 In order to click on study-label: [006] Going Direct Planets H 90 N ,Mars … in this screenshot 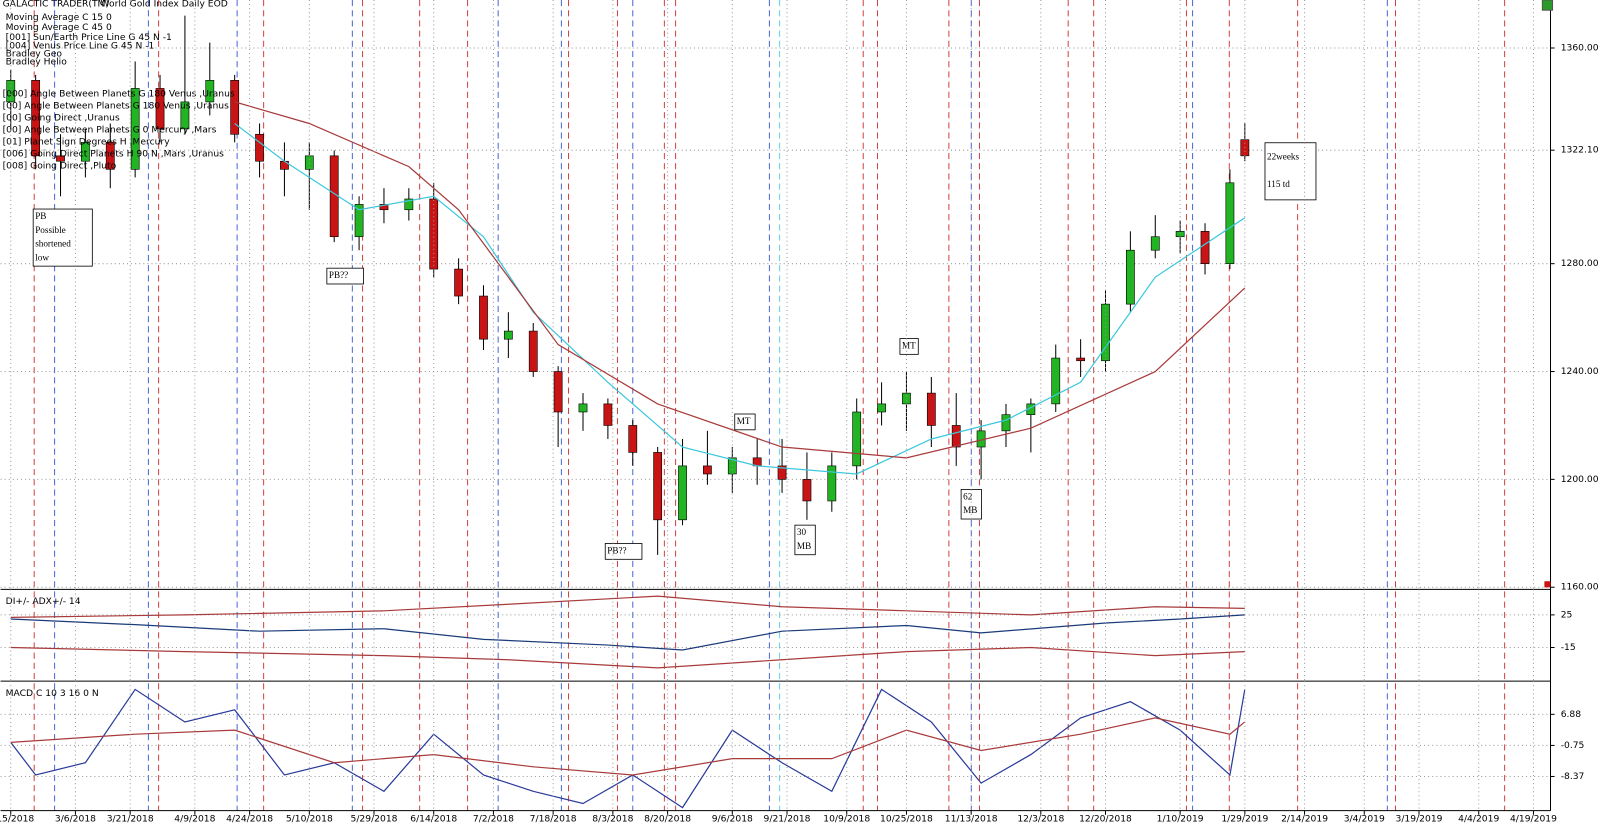, I will do `click(114, 153)`.